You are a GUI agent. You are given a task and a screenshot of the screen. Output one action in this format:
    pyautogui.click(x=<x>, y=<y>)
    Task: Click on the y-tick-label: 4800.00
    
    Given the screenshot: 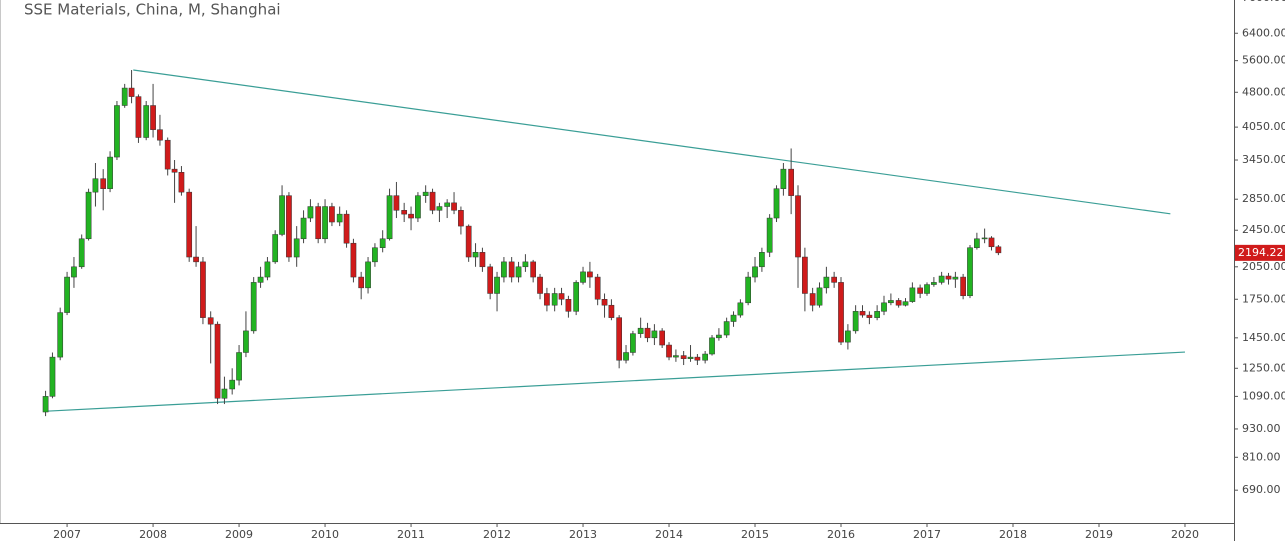 What is the action you would take?
    pyautogui.click(x=1263, y=91)
    